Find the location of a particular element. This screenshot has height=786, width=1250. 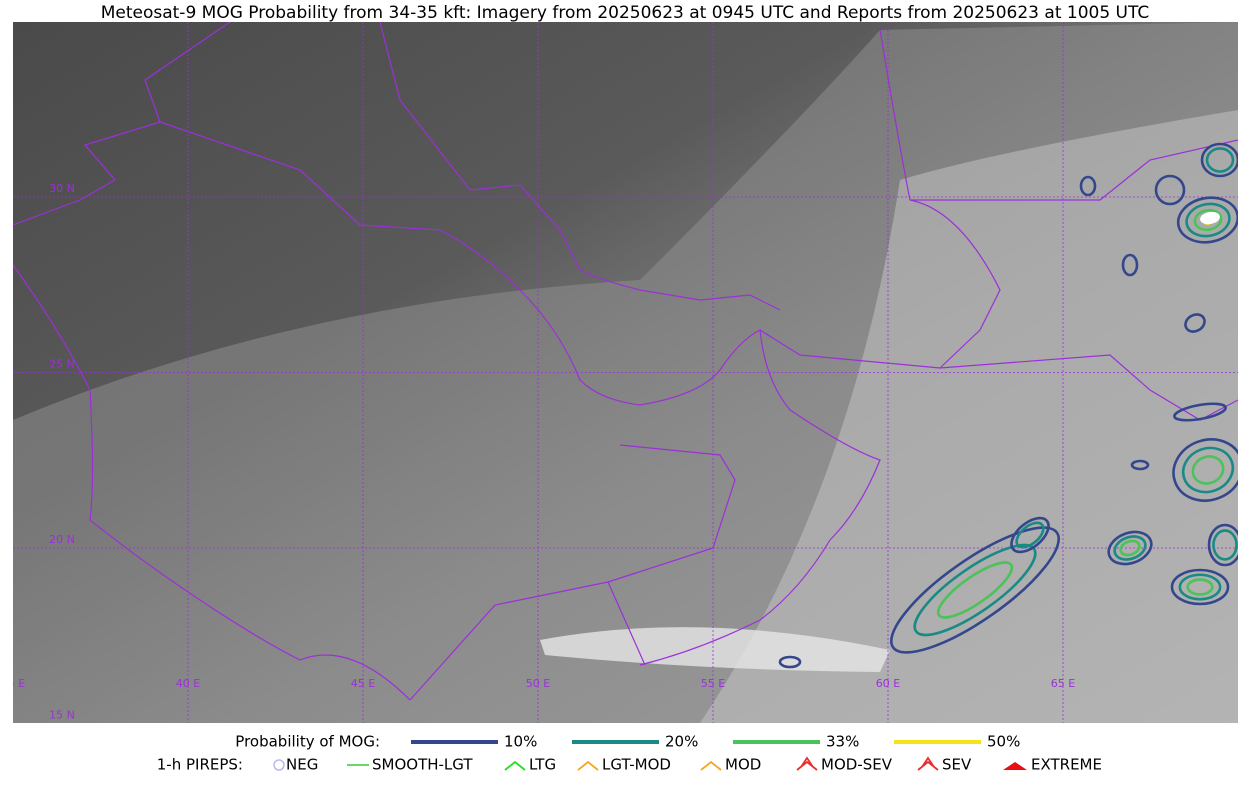

legend-label: 50% is located at coordinates (1003, 742).